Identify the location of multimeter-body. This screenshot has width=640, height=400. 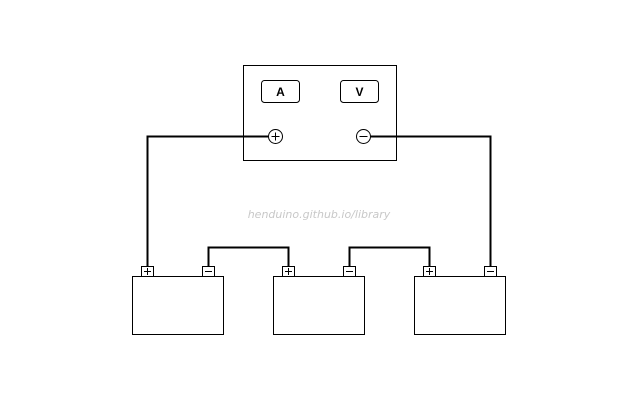
(320, 113).